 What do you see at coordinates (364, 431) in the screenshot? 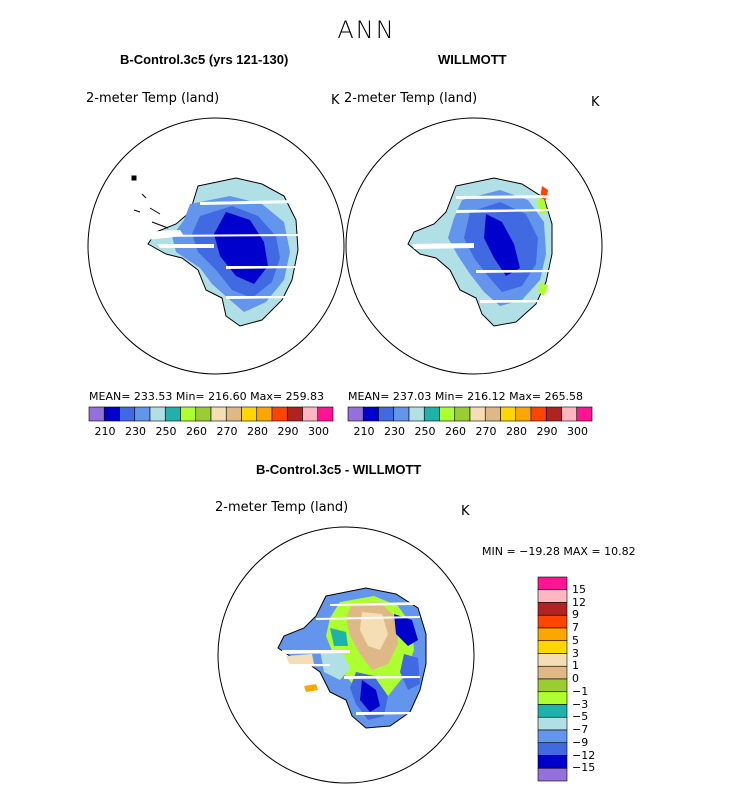
I see `panel2-colorbar-tick-label: 210` at bounding box center [364, 431].